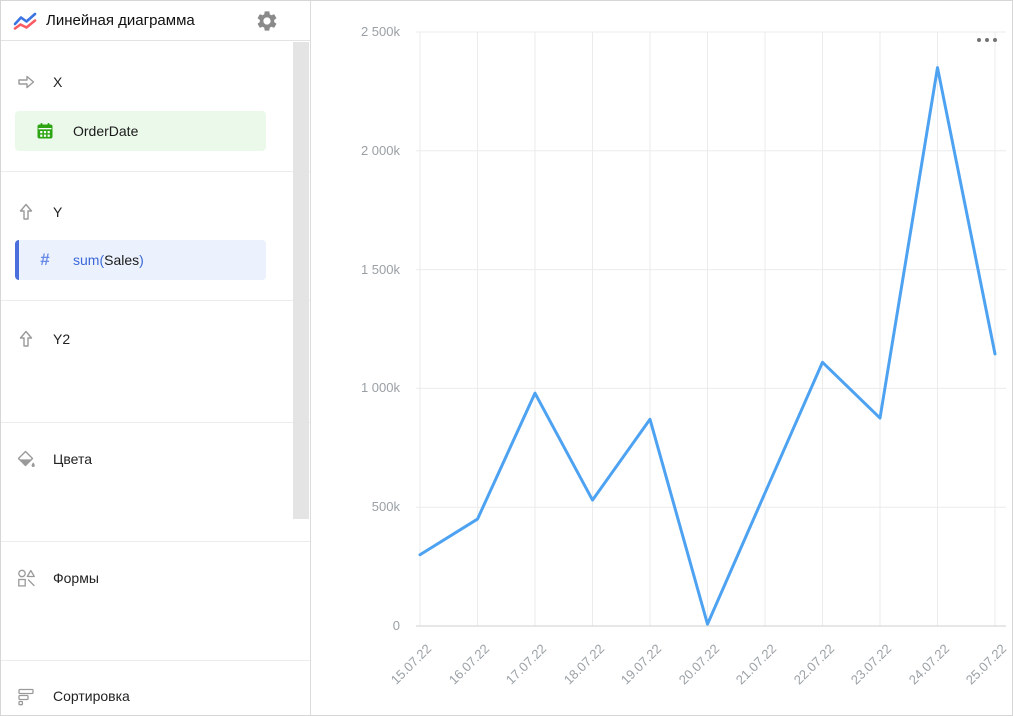 The height and width of the screenshot is (716, 1013). I want to click on section-y2-label: Y2, so click(62, 339).